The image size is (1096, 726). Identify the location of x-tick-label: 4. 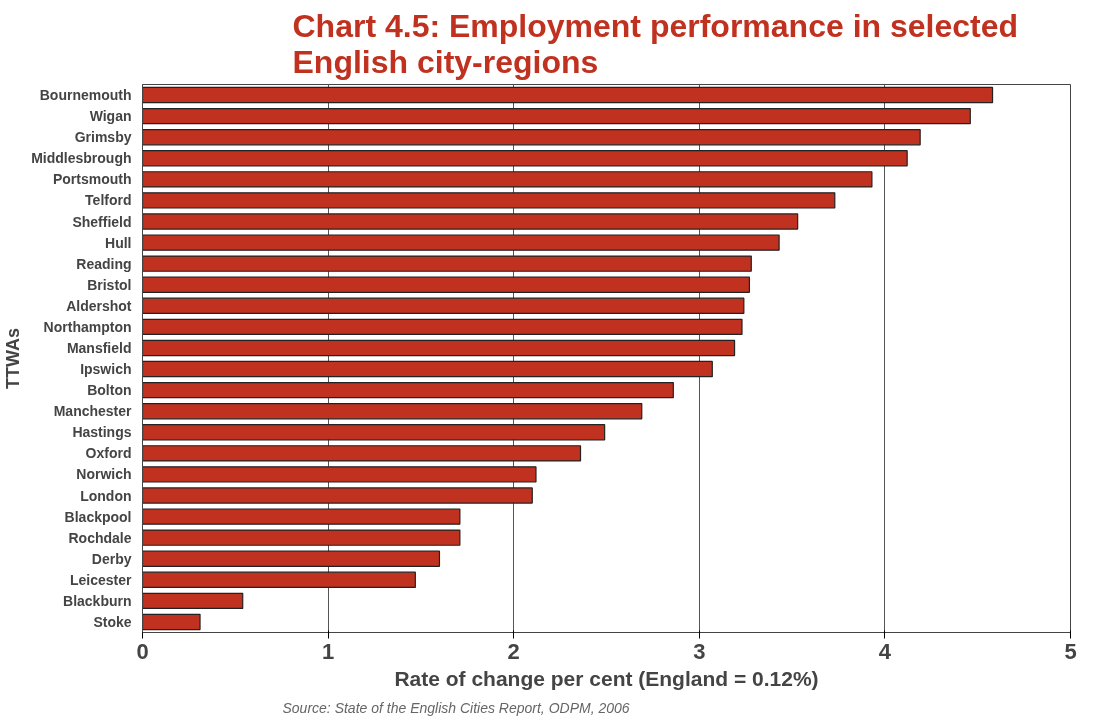
(885, 651).